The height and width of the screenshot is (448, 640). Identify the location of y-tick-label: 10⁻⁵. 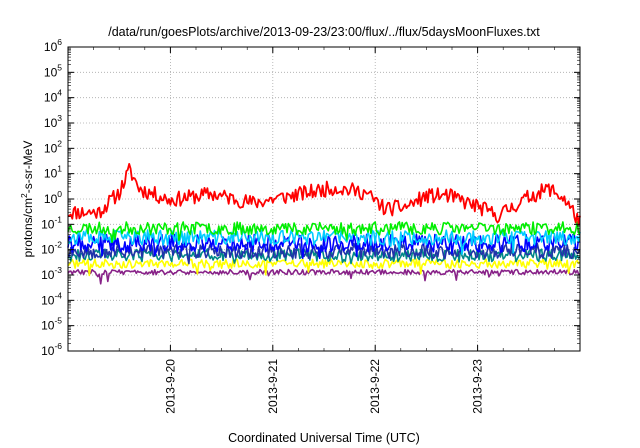
(51, 324).